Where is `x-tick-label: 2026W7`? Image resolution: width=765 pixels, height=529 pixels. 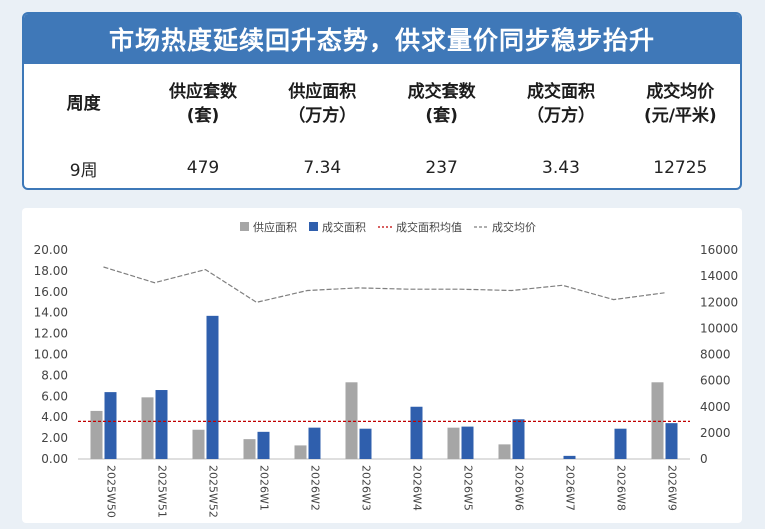 x-tick-label: 2026W7 is located at coordinates (570, 488).